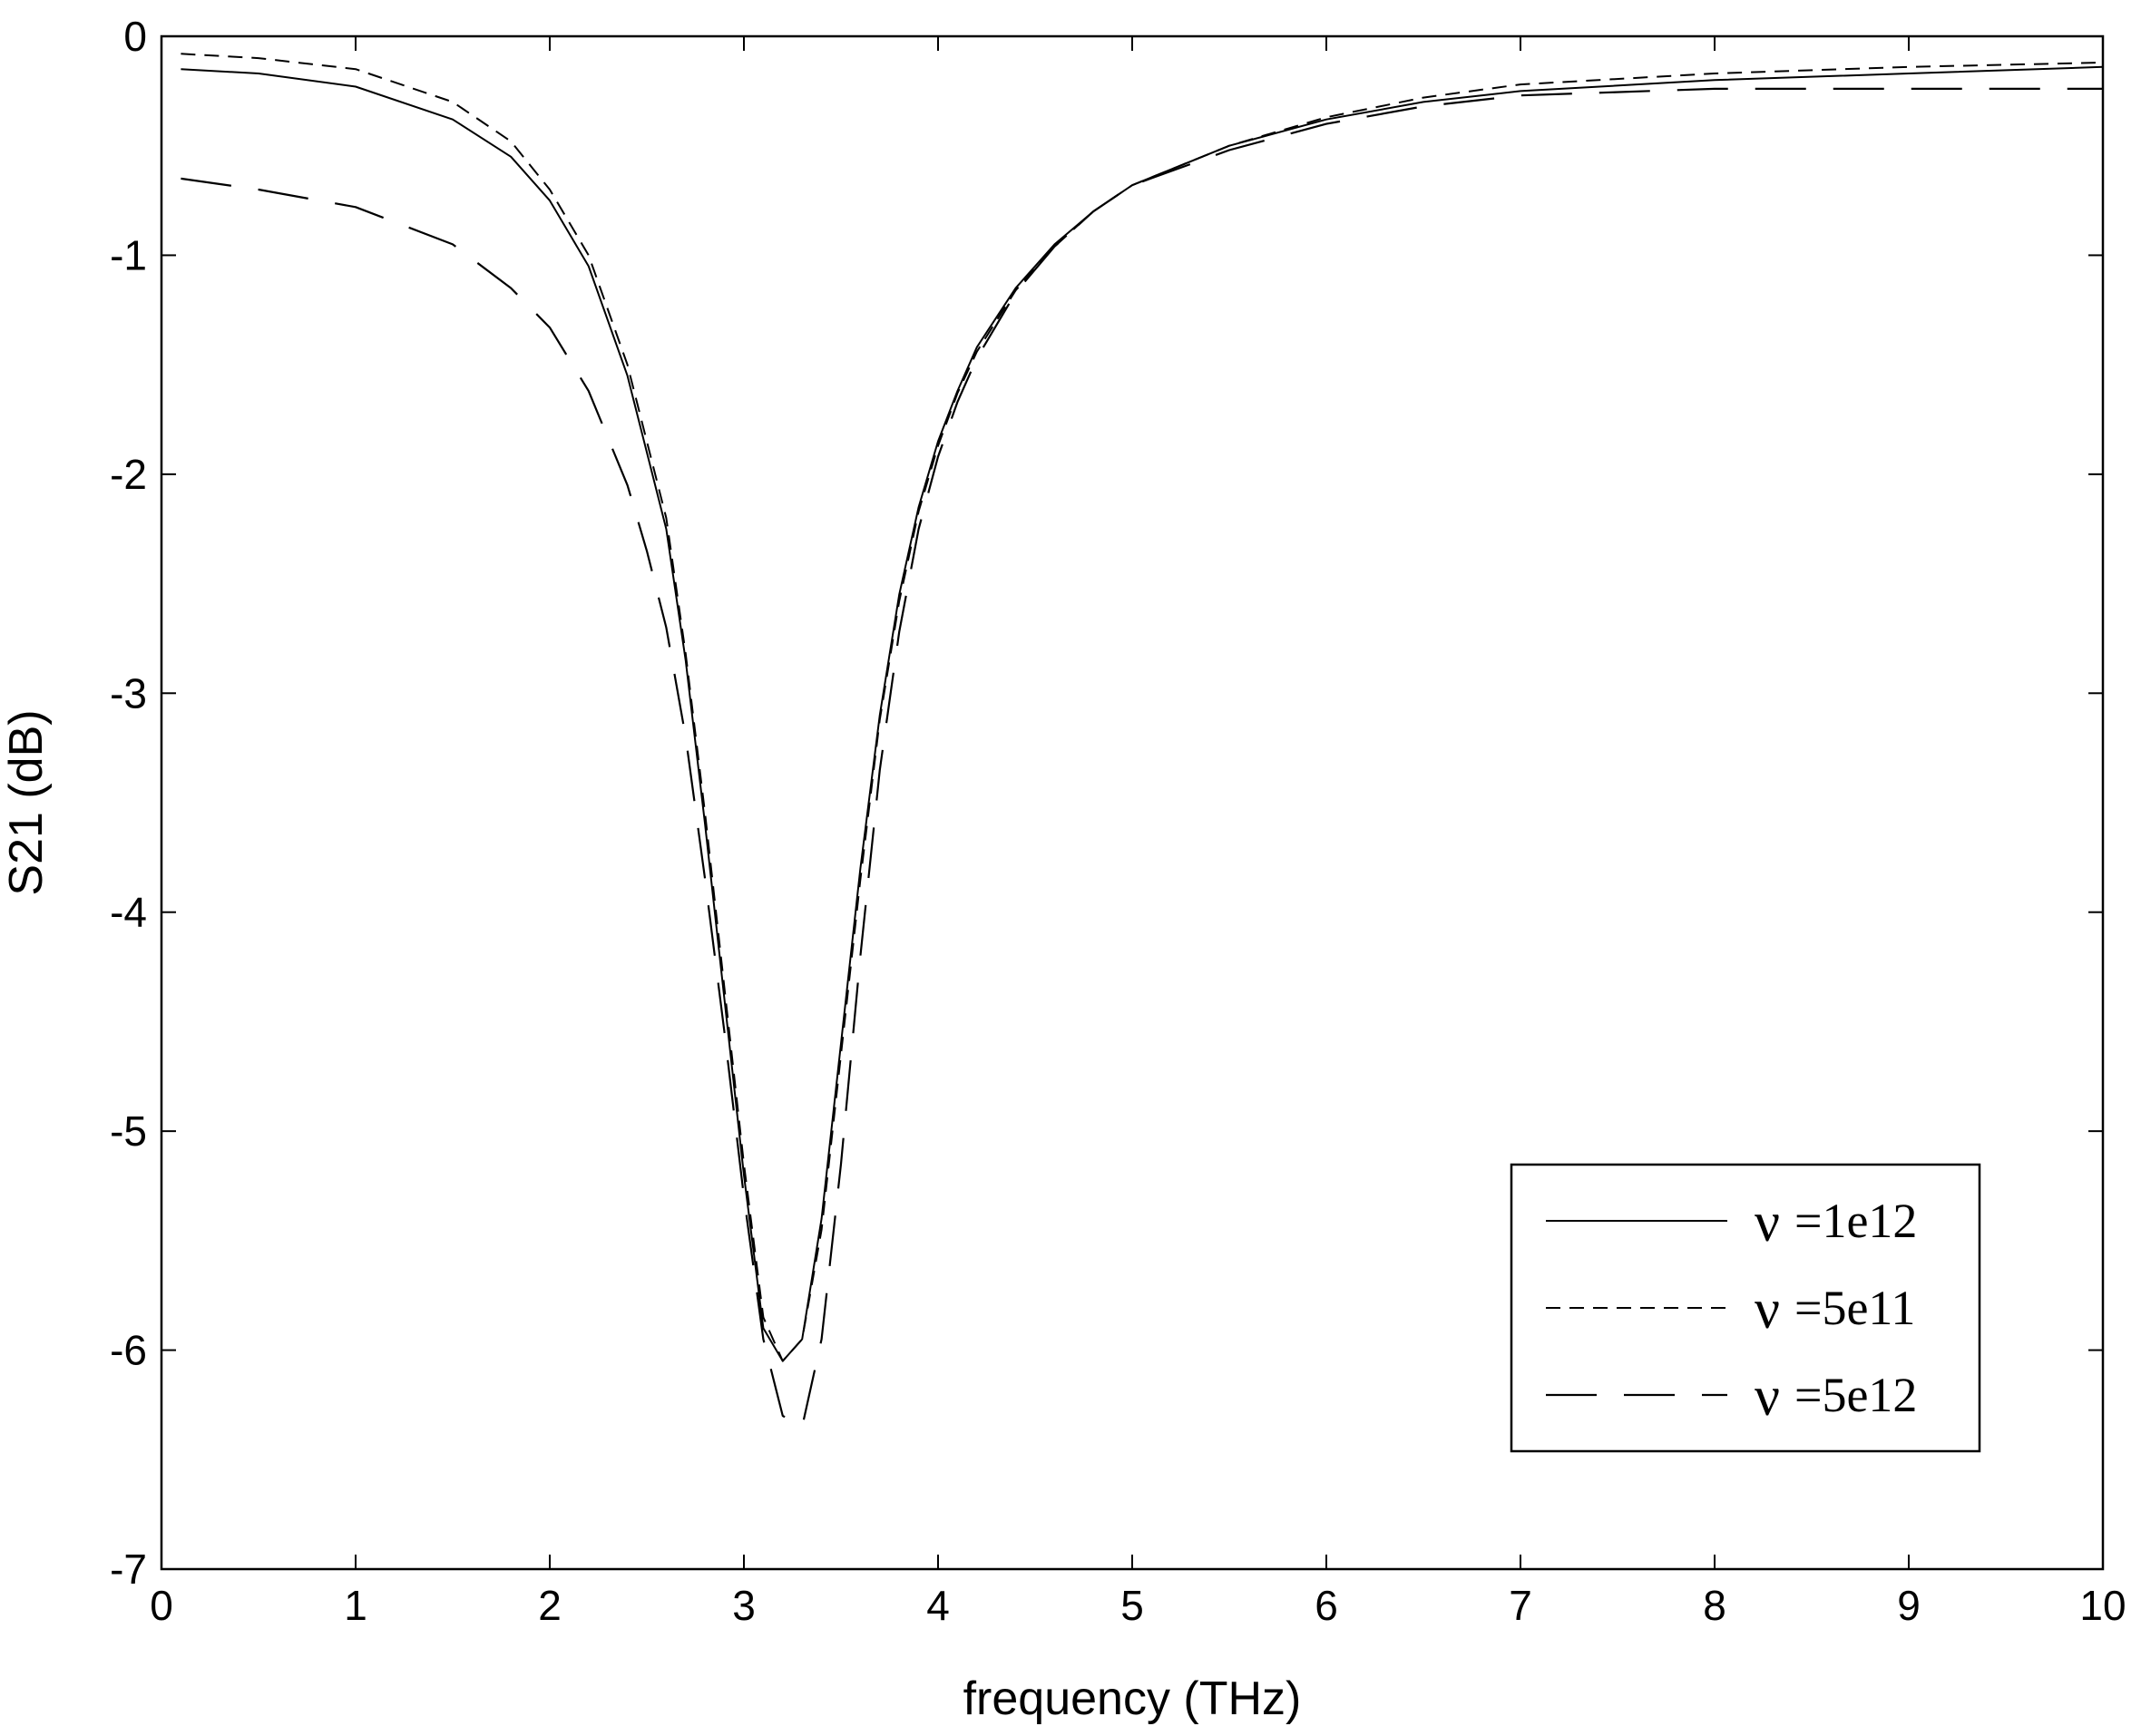 This screenshot has height=1736, width=2141. What do you see at coordinates (128, 693) in the screenshot?
I see `y-tick-label: -3` at bounding box center [128, 693].